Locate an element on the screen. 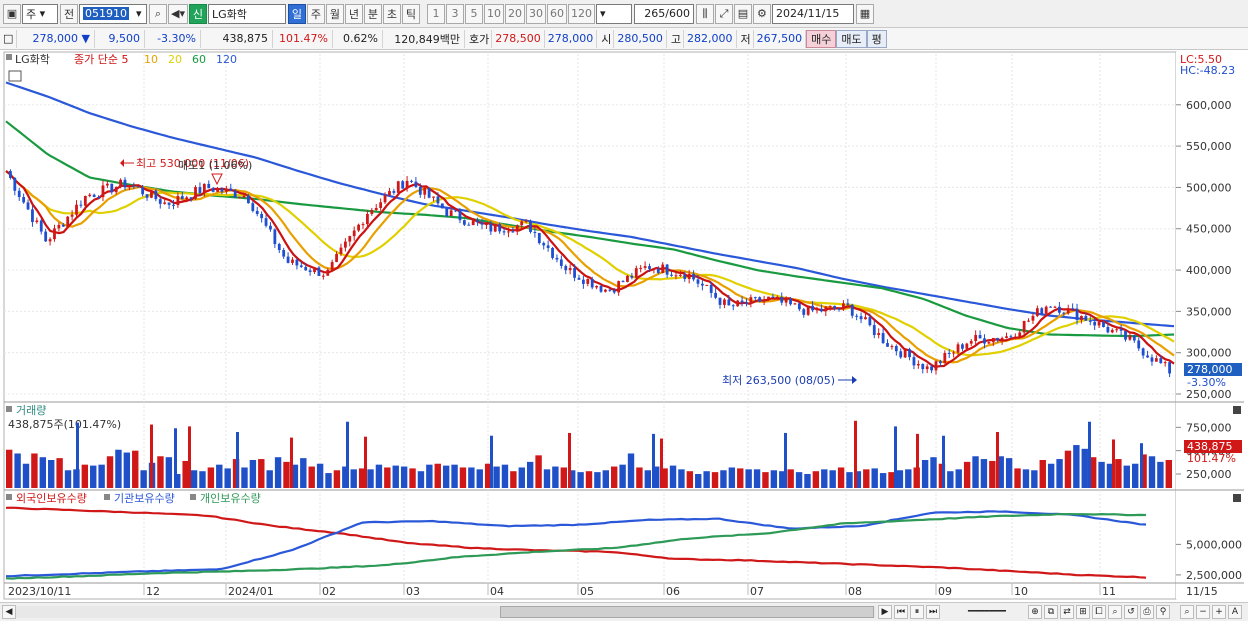 This screenshot has height=621, width=1248. print-icon: ⎙ is located at coordinates (1147, 612).